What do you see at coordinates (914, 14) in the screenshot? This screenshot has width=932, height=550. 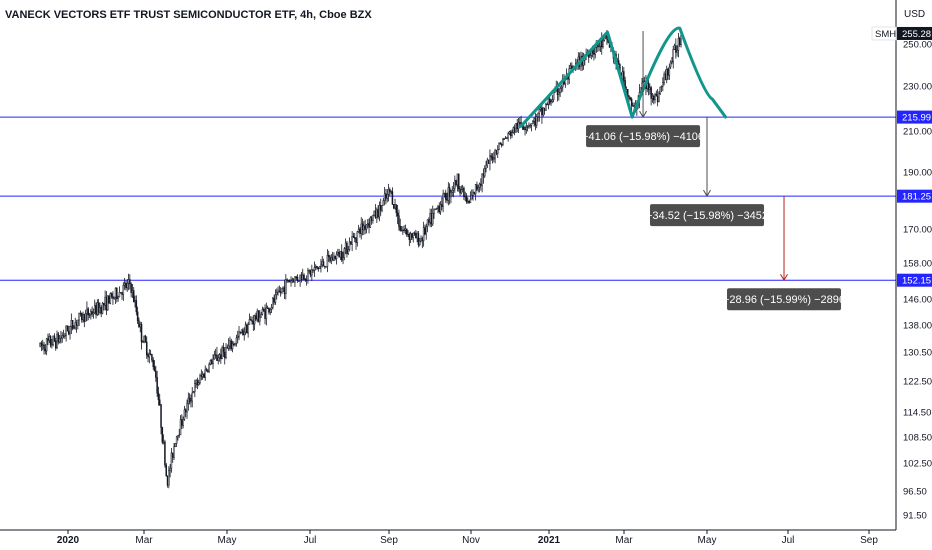 I see `currency-label: USD` at bounding box center [914, 14].